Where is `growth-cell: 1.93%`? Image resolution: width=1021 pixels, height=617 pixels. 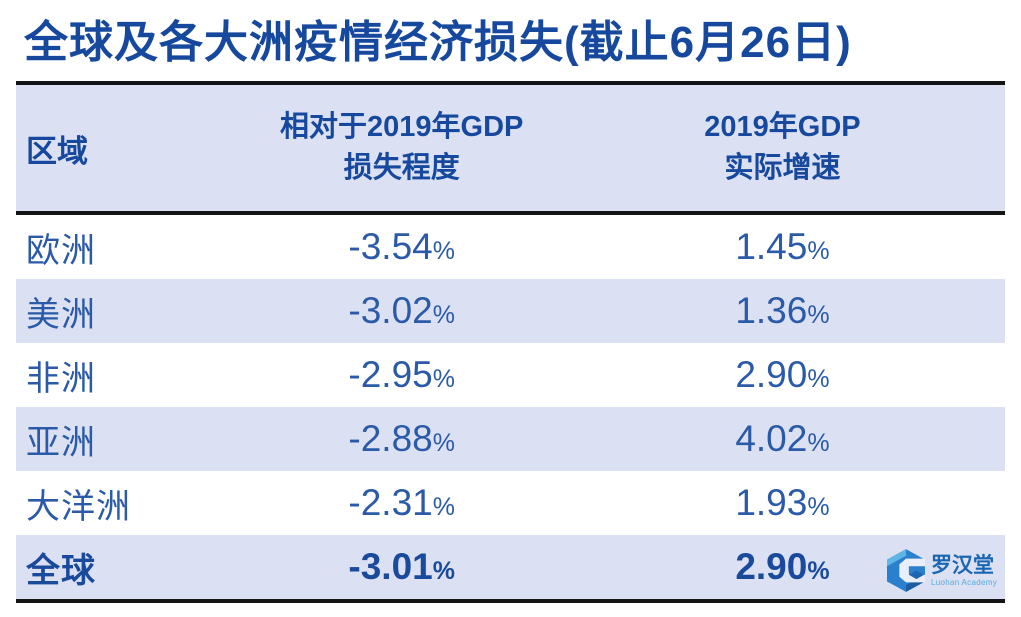 growth-cell: 1.93% is located at coordinates (782, 503).